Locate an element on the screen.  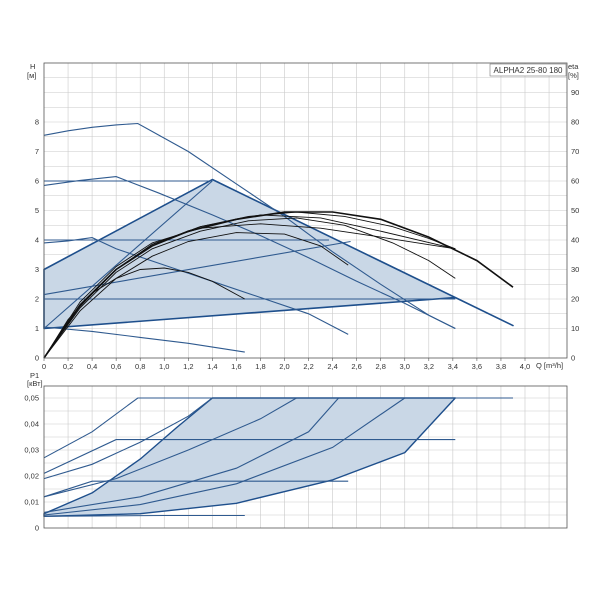
model-label-box is located at coordinates (528, 70).